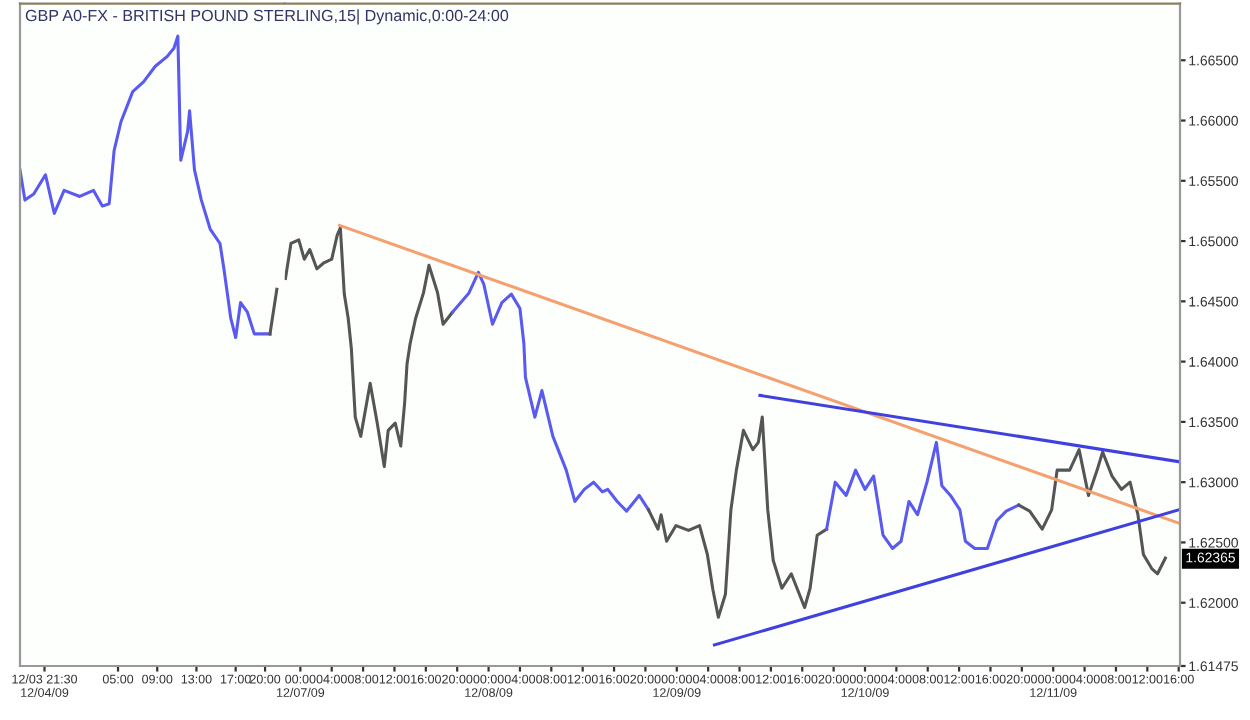 This screenshot has width=1250, height=720. I want to click on chart-title: GBP A0-FX - BRITISH POUND STERLING,15| Dynamic,0:00-24:00, so click(267, 17).